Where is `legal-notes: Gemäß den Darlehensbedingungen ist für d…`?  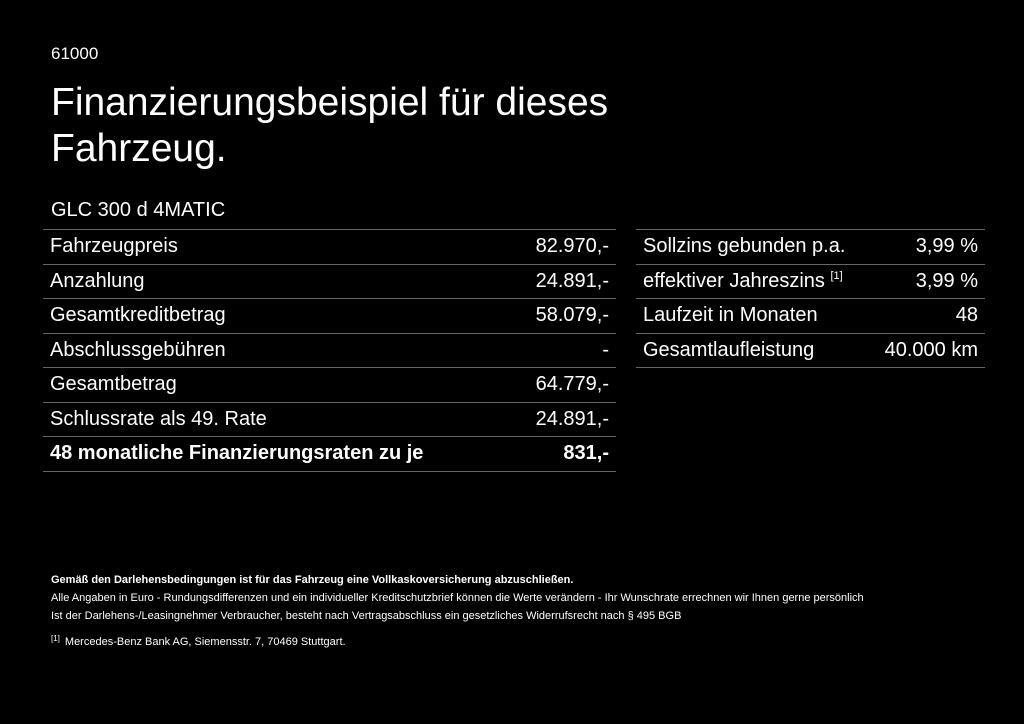
legal-notes: Gemäß den Darlehensbedingungen ist für d… is located at coordinates (531, 611).